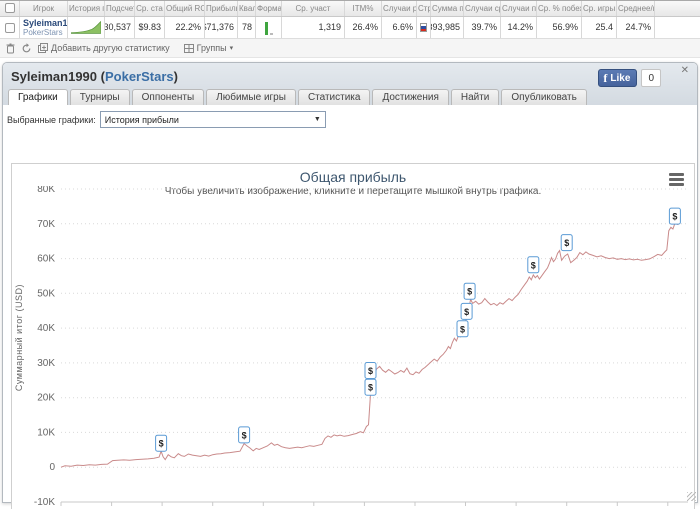  What do you see at coordinates (110, 48) in the screenshot?
I see `add-statistic-label: Добавить другую статистику` at bounding box center [110, 48].